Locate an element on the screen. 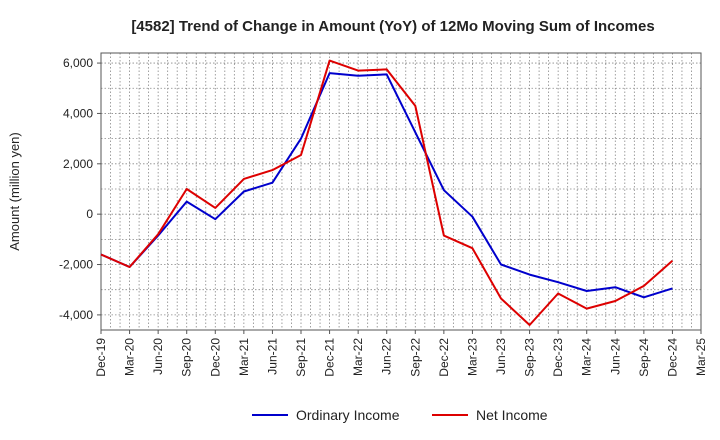 The height and width of the screenshot is (440, 720). legend: Ordinary Income Net Income is located at coordinates (400, 415).